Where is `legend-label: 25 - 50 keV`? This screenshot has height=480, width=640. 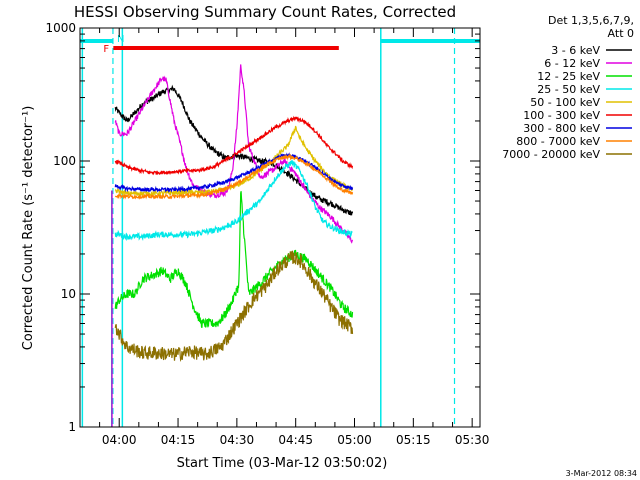
legend-label: 25 - 50 keV is located at coordinates (568, 89).